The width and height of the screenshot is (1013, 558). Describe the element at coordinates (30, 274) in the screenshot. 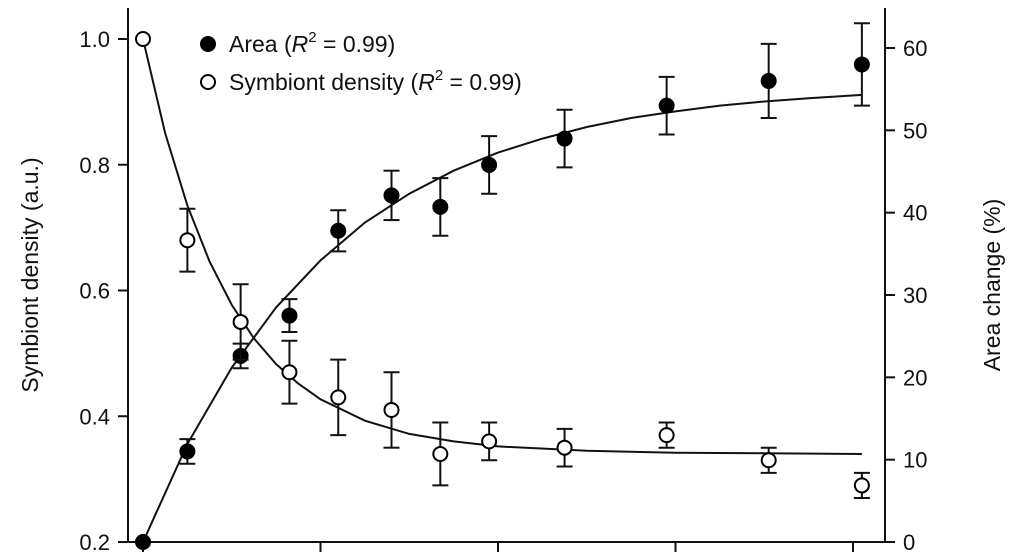

I see `left-y-axis-title: Symbiont density (a.u.)` at that location.